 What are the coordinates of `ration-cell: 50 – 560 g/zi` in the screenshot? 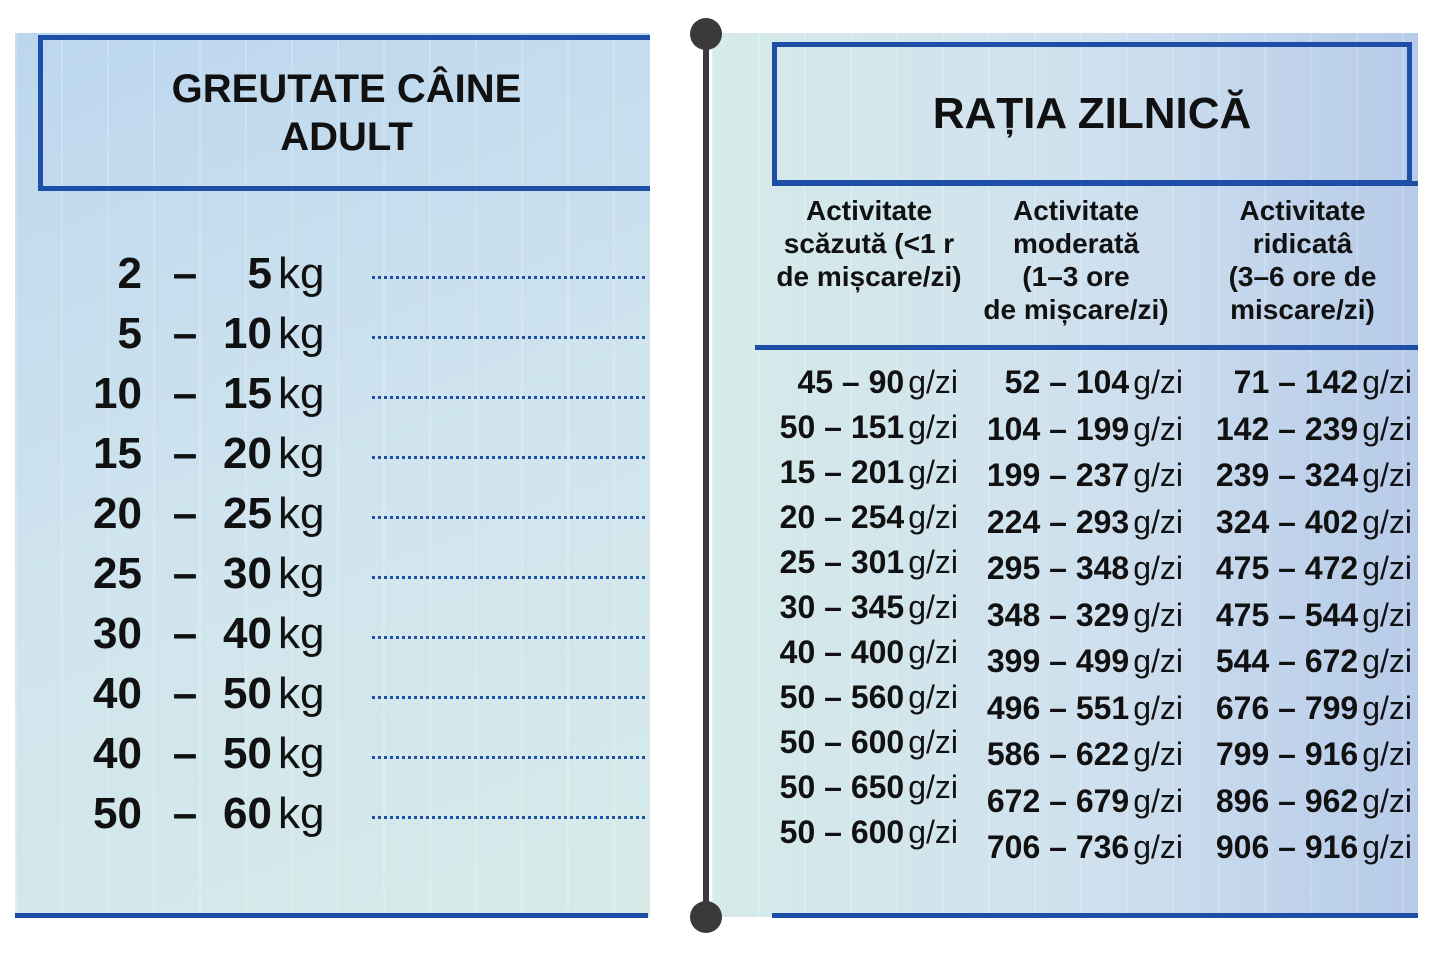 It's located at (869, 697).